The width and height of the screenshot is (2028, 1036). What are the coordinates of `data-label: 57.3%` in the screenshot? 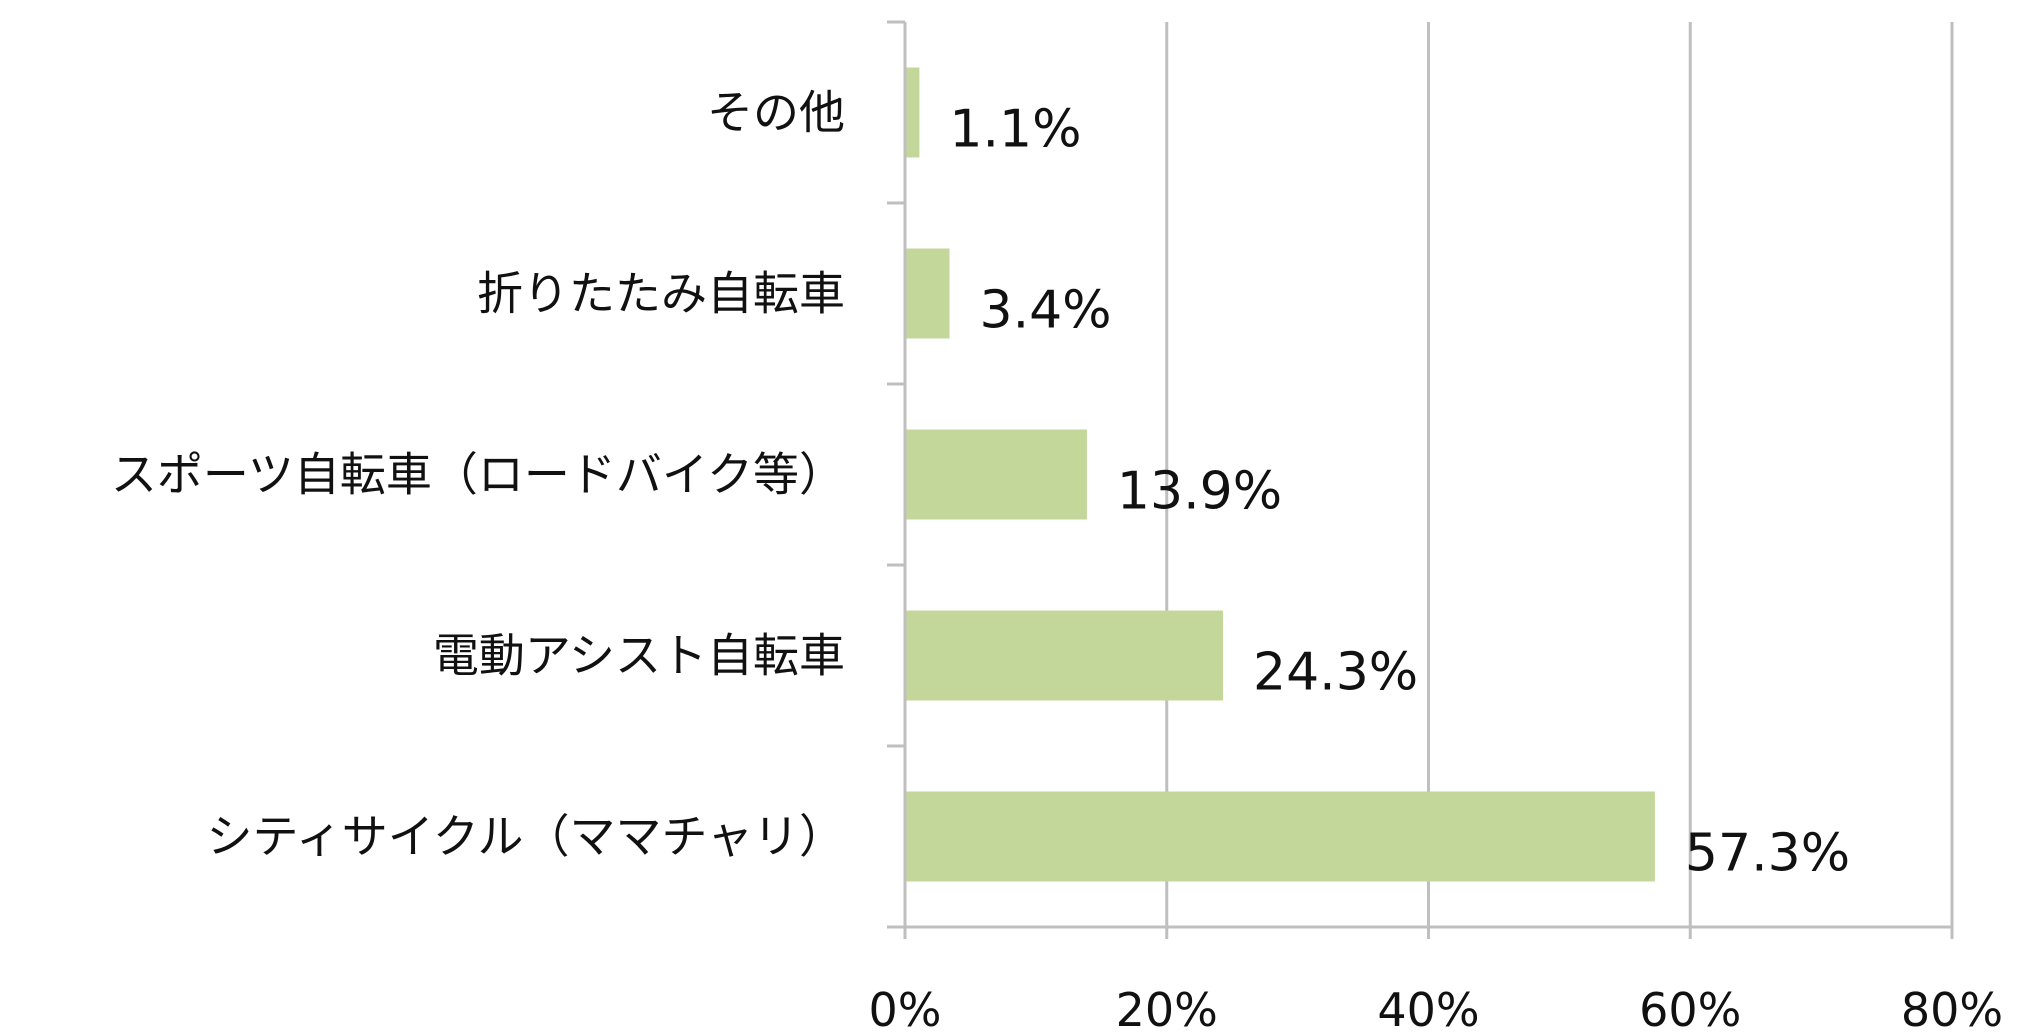 It's located at (1767, 854).